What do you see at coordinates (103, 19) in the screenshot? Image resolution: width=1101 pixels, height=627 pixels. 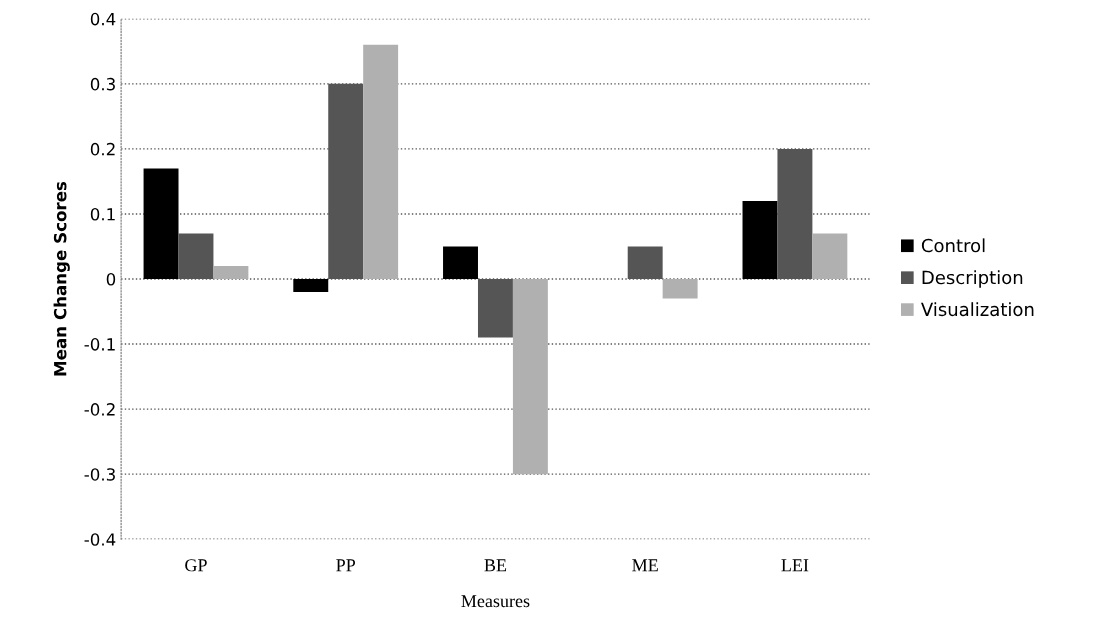 I see `y-tick-label: 0.4` at bounding box center [103, 19].